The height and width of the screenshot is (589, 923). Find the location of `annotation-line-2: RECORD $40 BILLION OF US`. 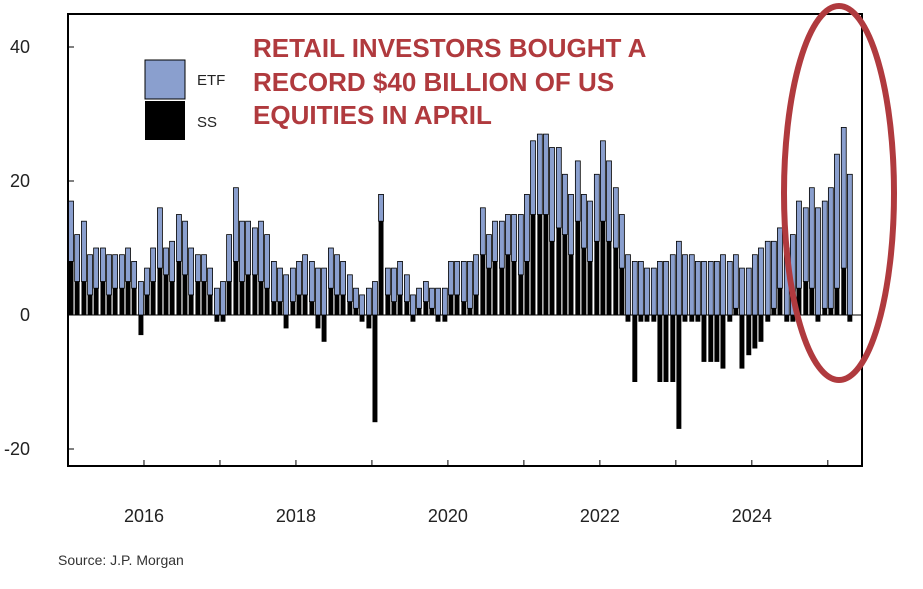

annotation-line-2: RECORD $40 BILLION OF US is located at coordinates (433, 82).